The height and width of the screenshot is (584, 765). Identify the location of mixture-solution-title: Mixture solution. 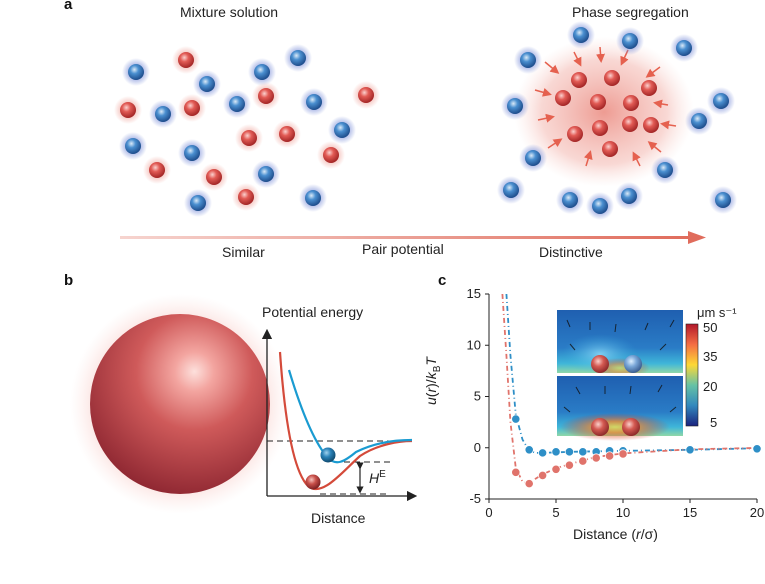
(229, 12).